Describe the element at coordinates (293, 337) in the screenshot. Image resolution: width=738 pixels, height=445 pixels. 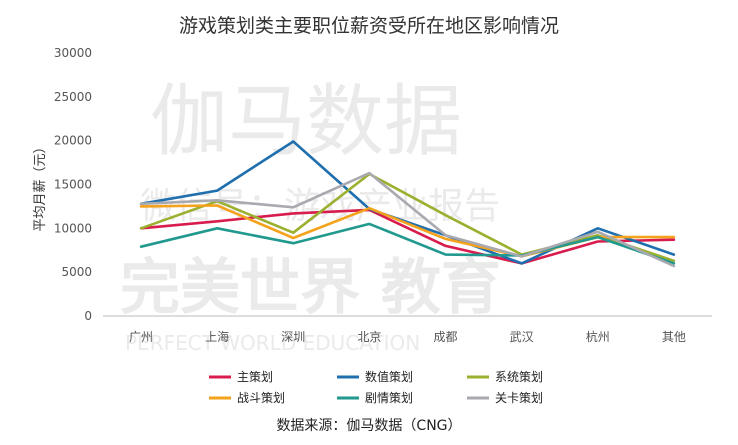
I see `x-tick-label: 深圳` at that location.